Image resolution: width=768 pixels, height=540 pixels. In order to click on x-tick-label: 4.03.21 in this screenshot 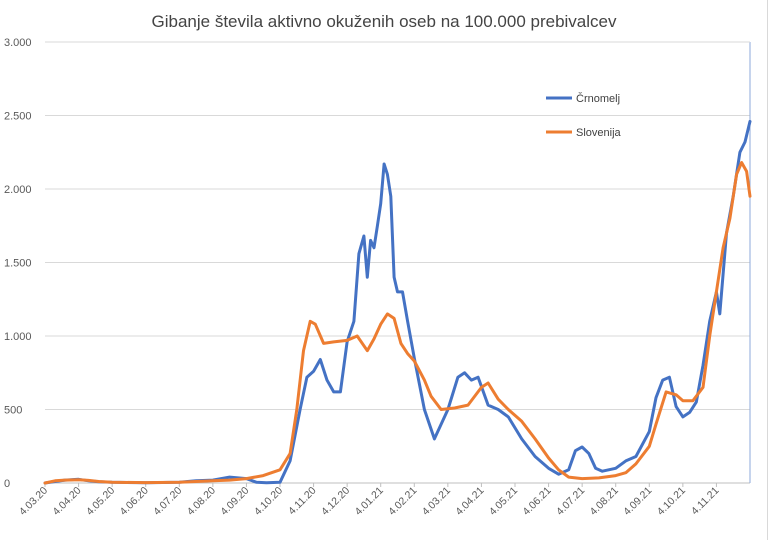, I will do `click(436, 501)`.